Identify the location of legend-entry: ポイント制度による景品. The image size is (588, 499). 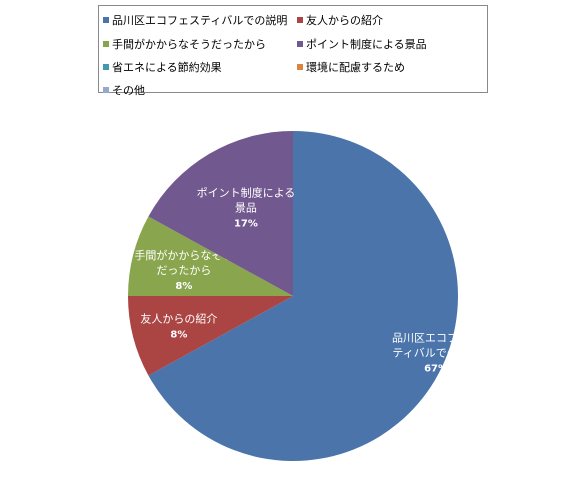
(362, 44).